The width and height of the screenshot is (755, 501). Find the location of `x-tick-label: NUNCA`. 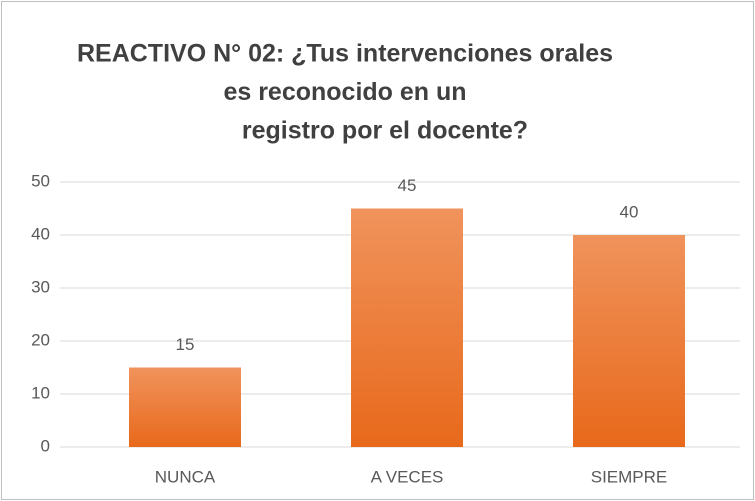

x-tick-label: NUNCA is located at coordinates (185, 476).